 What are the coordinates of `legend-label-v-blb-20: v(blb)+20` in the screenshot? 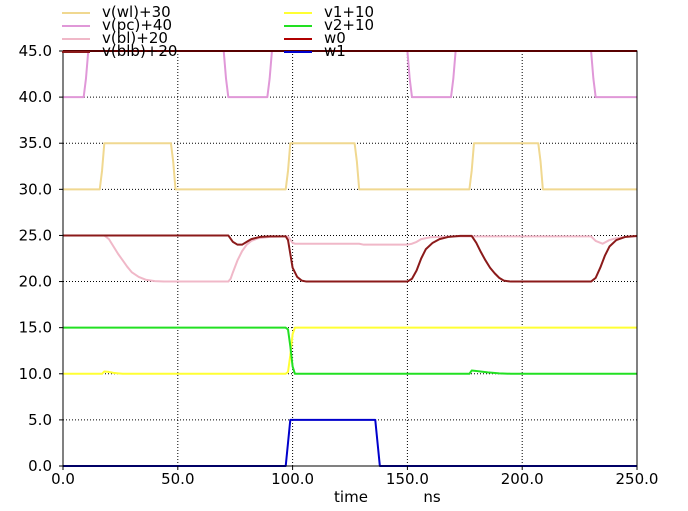 It's located at (139, 51).